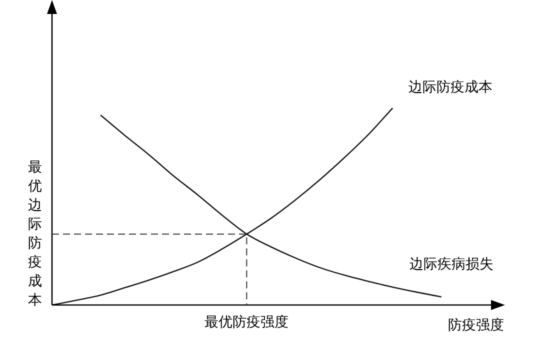 The height and width of the screenshot is (361, 547). Describe the element at coordinates (450, 88) in the screenshot. I see `series-label: 边际防疫成本` at that location.